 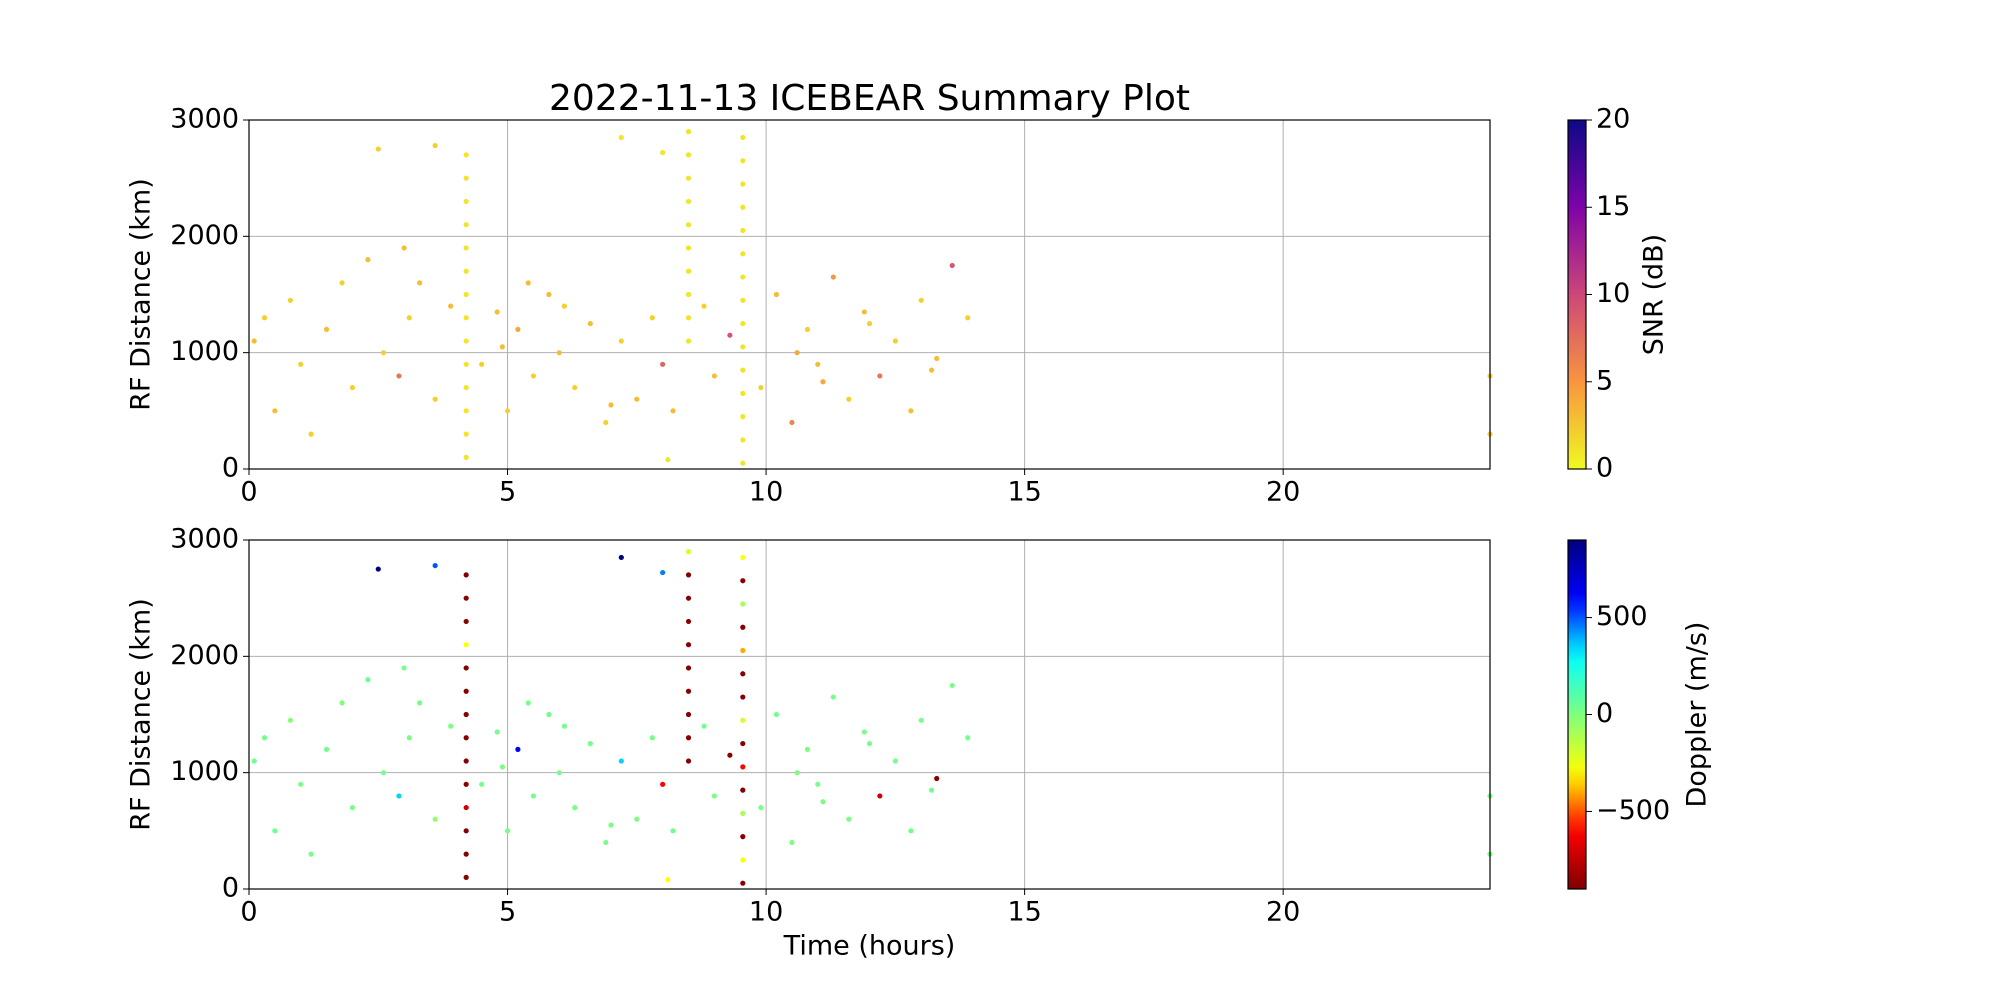 I want to click on x-tick-label: 10, so click(x=766, y=492).